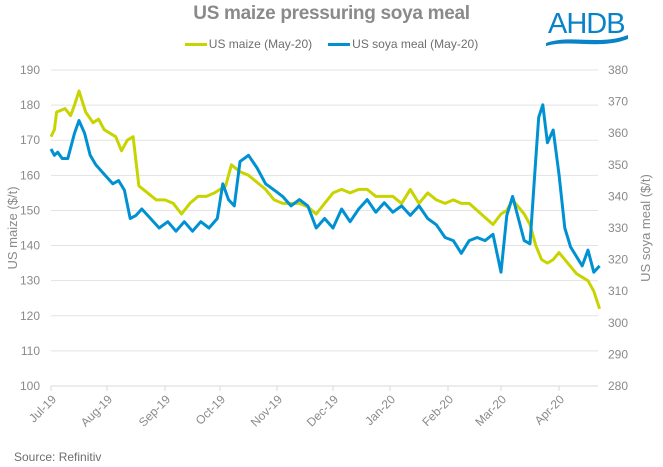  Describe the element at coordinates (266, 410) in the screenshot. I see `x-tick-label: Nov-19` at that location.